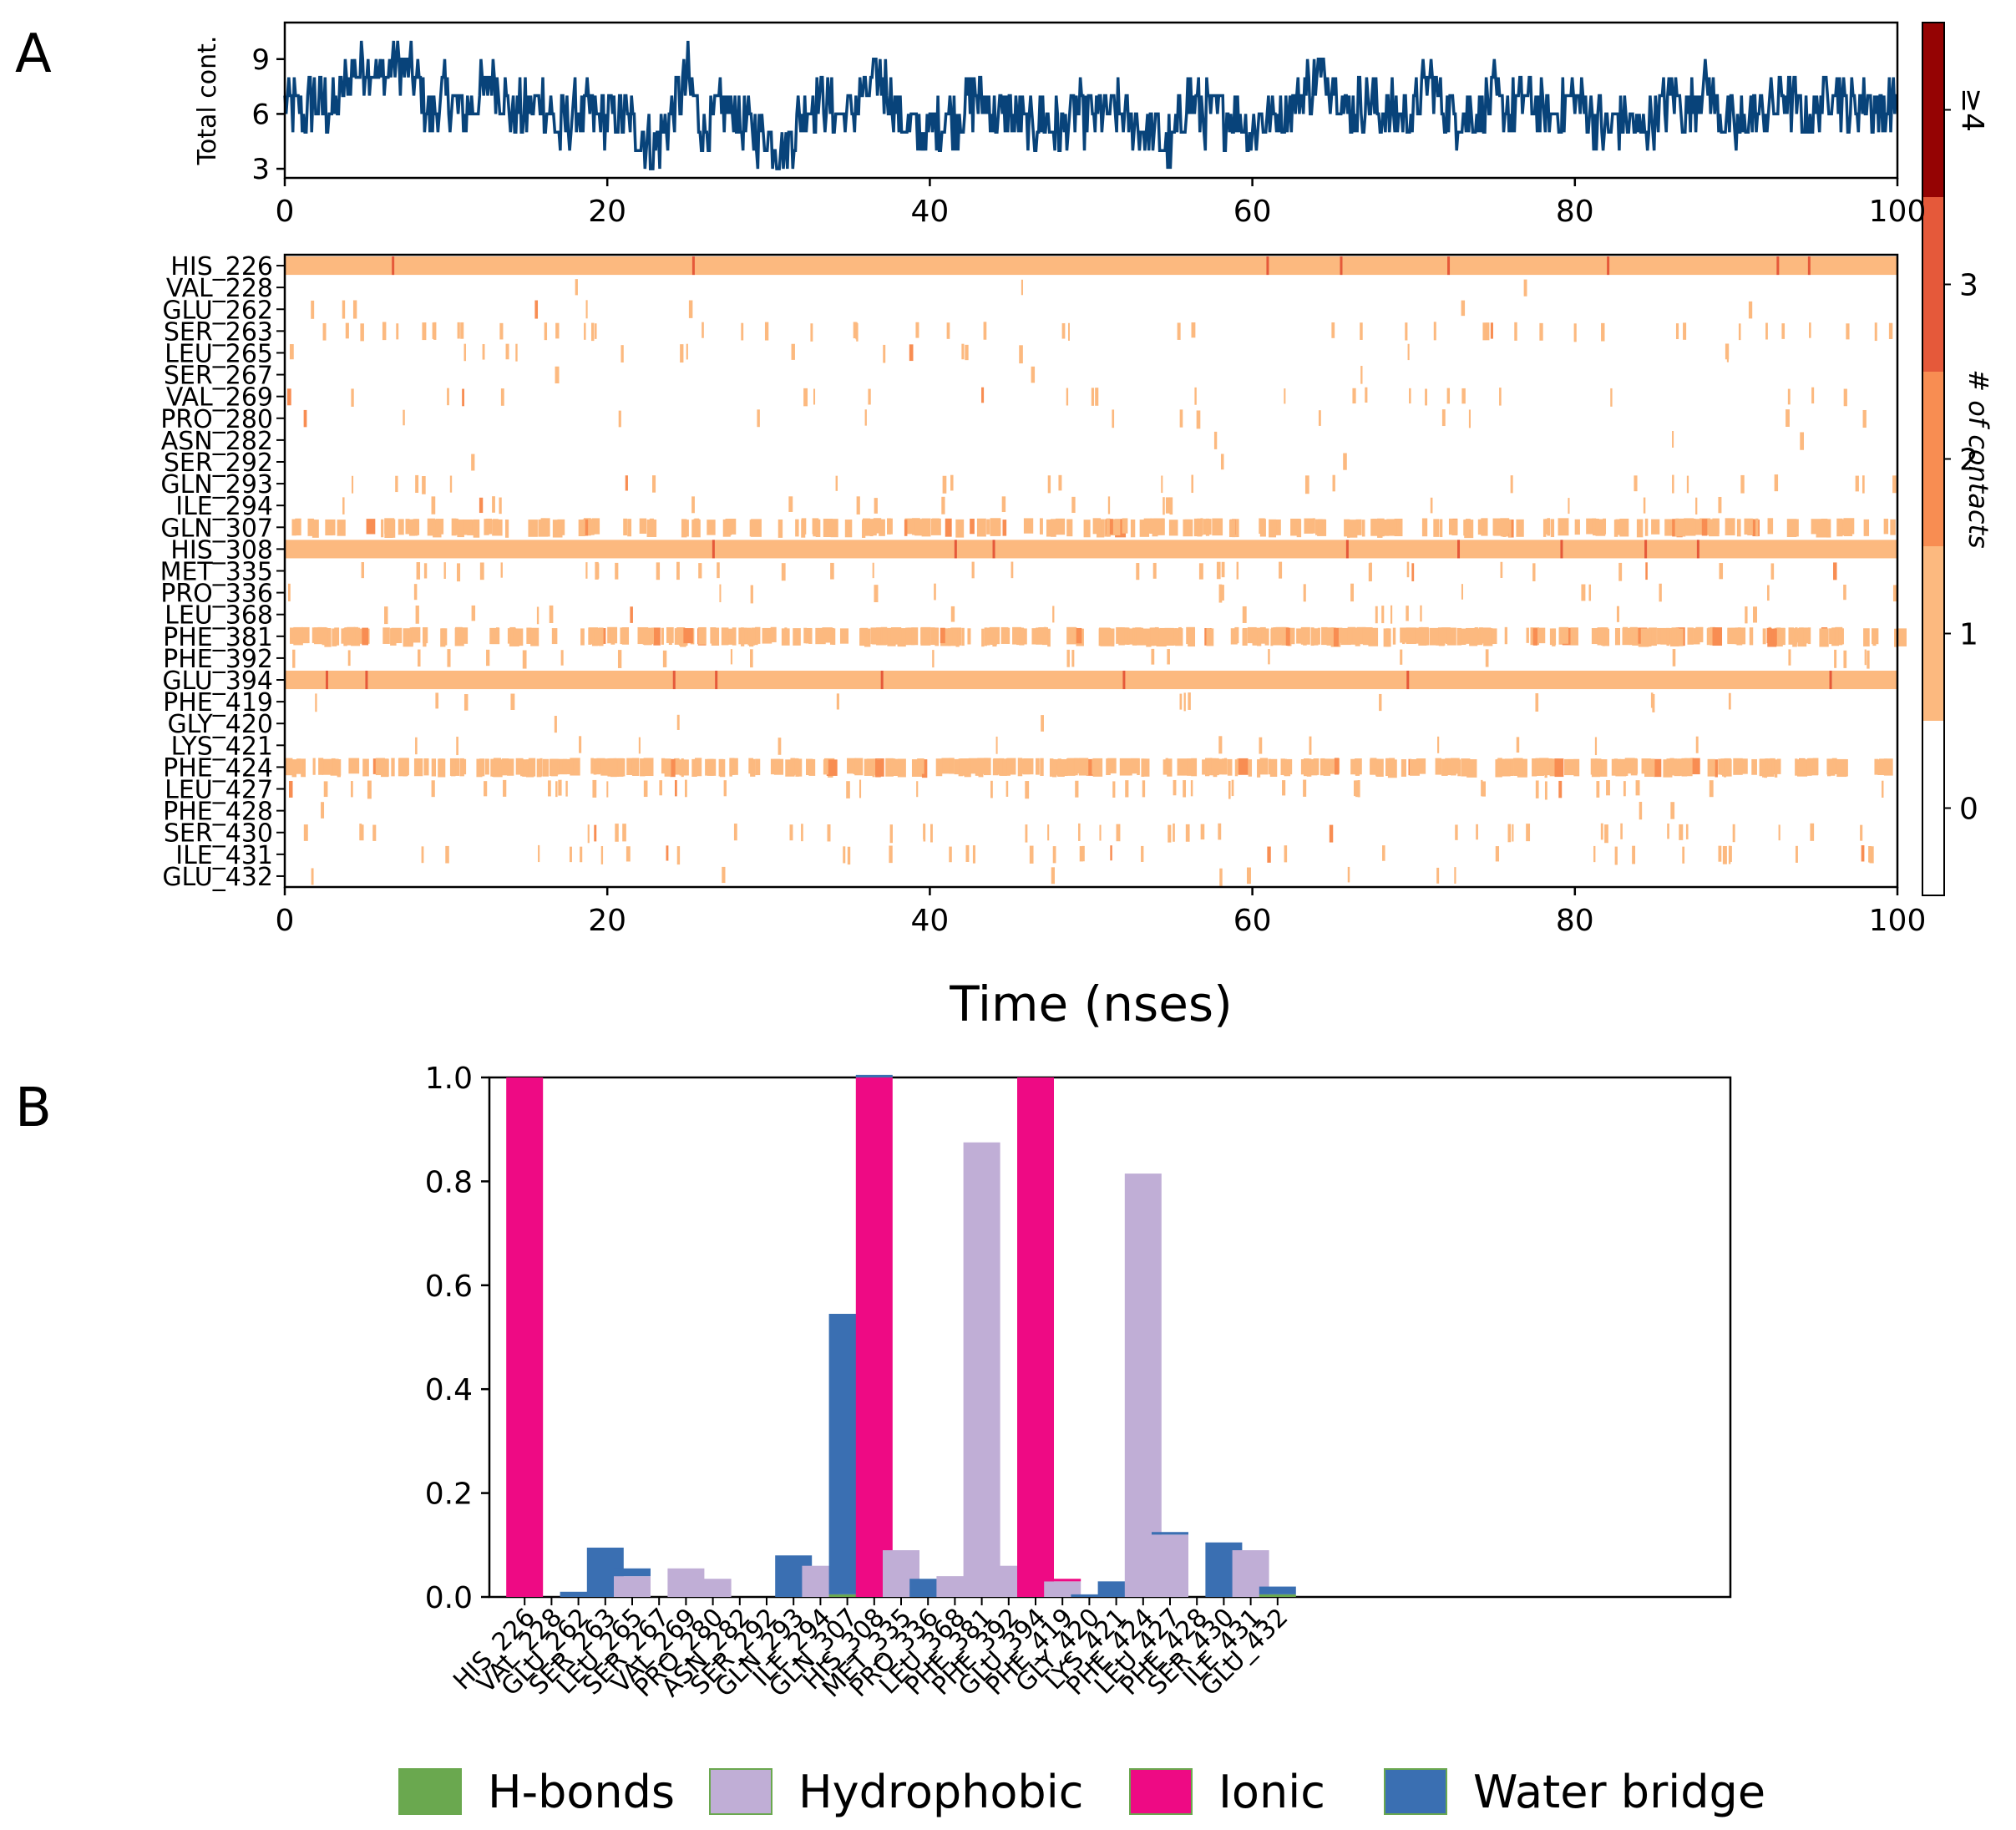 The height and width of the screenshot is (1830, 2016). I want to click on bar-y-tick-label-3: 0.6, so click(449, 1287).